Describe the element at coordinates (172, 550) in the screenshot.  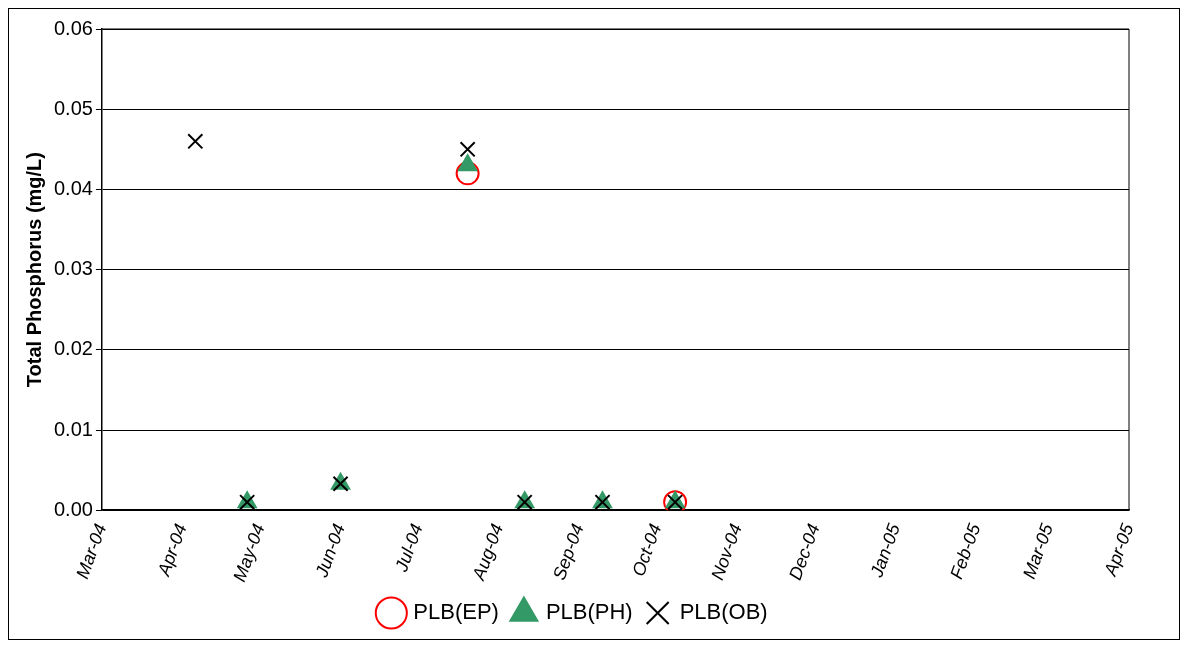
I see `x-tick-label: Apr-04` at that location.